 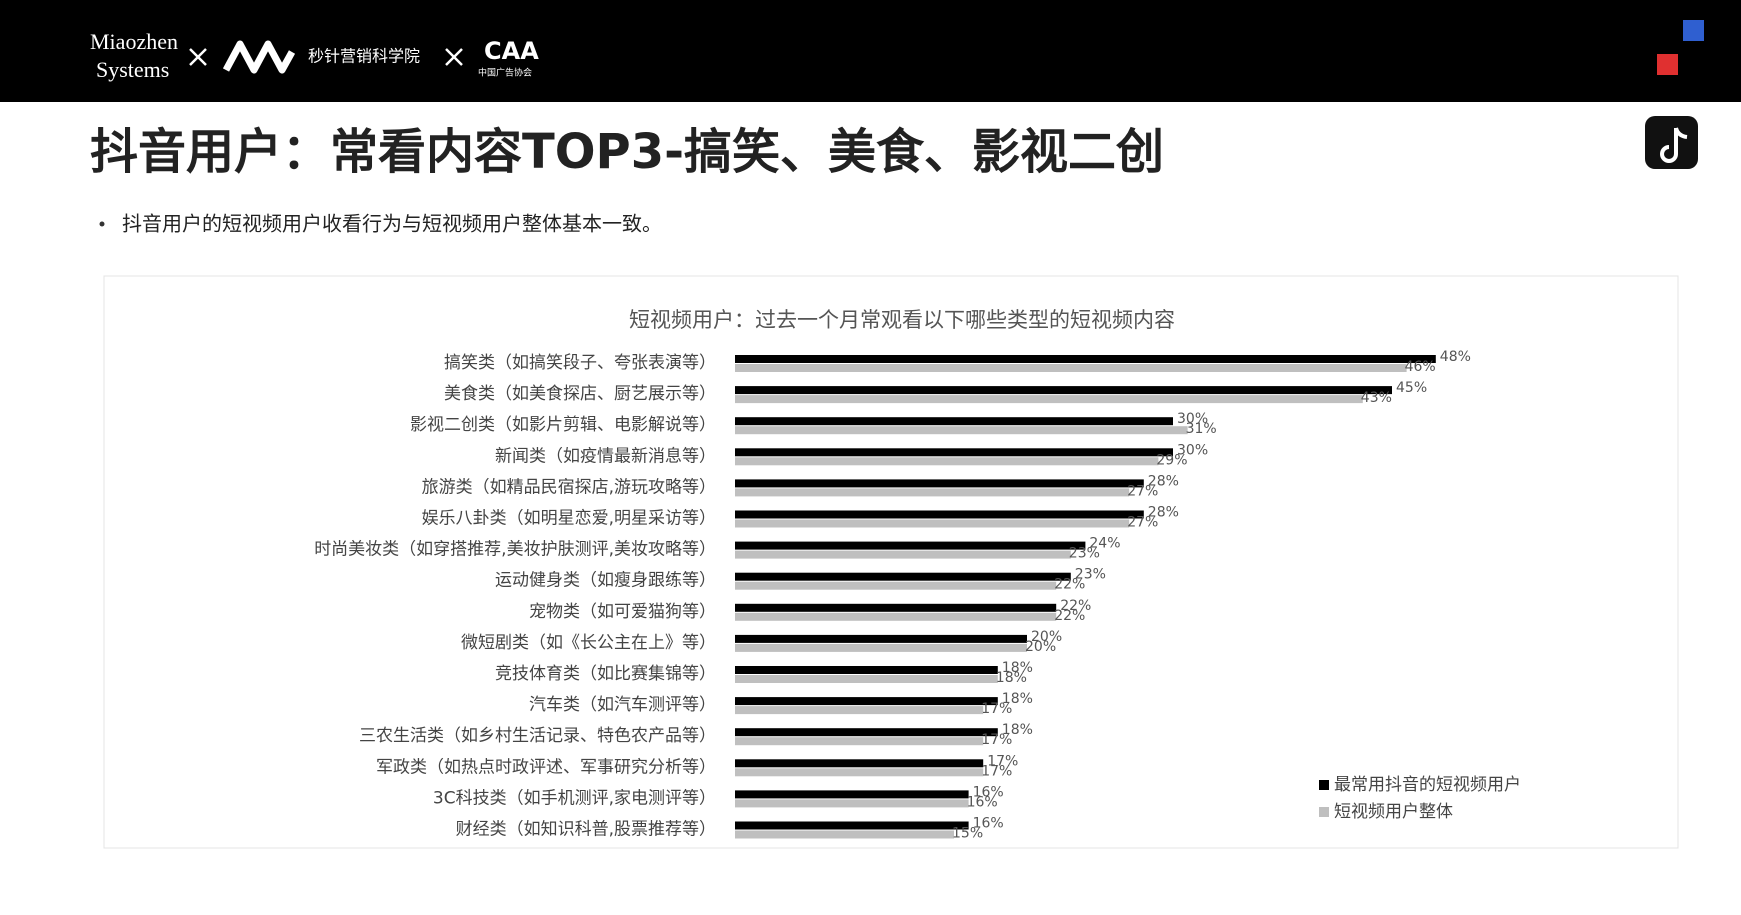 What do you see at coordinates (580, 363) in the screenshot?
I see `category-label: 搞笑类（如搞笑段子、夸张表演等）` at bounding box center [580, 363].